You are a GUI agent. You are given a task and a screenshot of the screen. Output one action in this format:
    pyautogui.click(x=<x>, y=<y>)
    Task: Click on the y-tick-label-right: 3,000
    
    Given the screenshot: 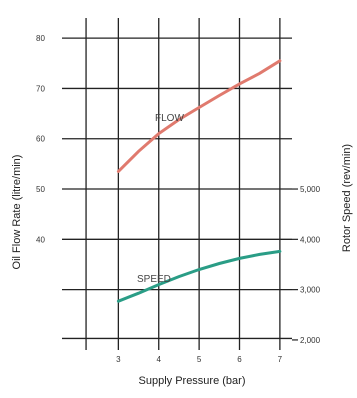 What is the action you would take?
    pyautogui.click(x=310, y=290)
    